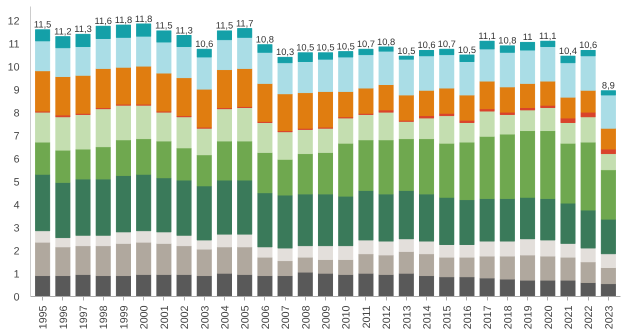  Describe the element at coordinates (103, 21) in the screenshot. I see `total-label: 11,6` at that location.